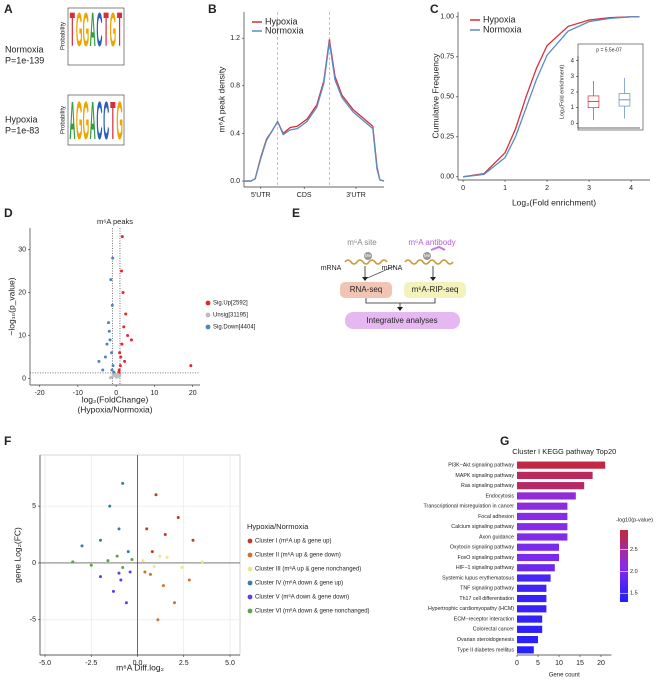 This screenshot has width=660, height=685. I want to click on panel-frame, so click(140, 555).